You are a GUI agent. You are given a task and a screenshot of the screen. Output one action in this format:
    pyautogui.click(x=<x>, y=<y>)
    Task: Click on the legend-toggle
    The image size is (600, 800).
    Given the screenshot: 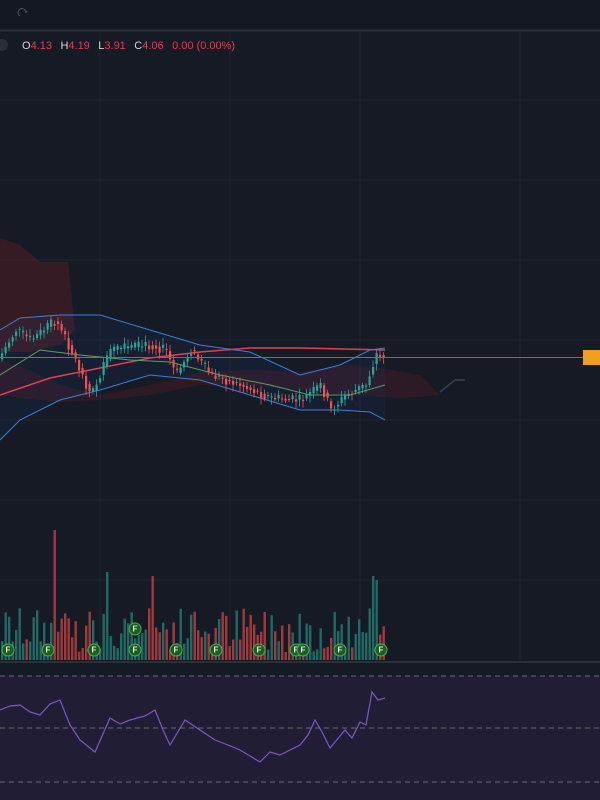 What is the action you would take?
    pyautogui.click(x=4, y=45)
    